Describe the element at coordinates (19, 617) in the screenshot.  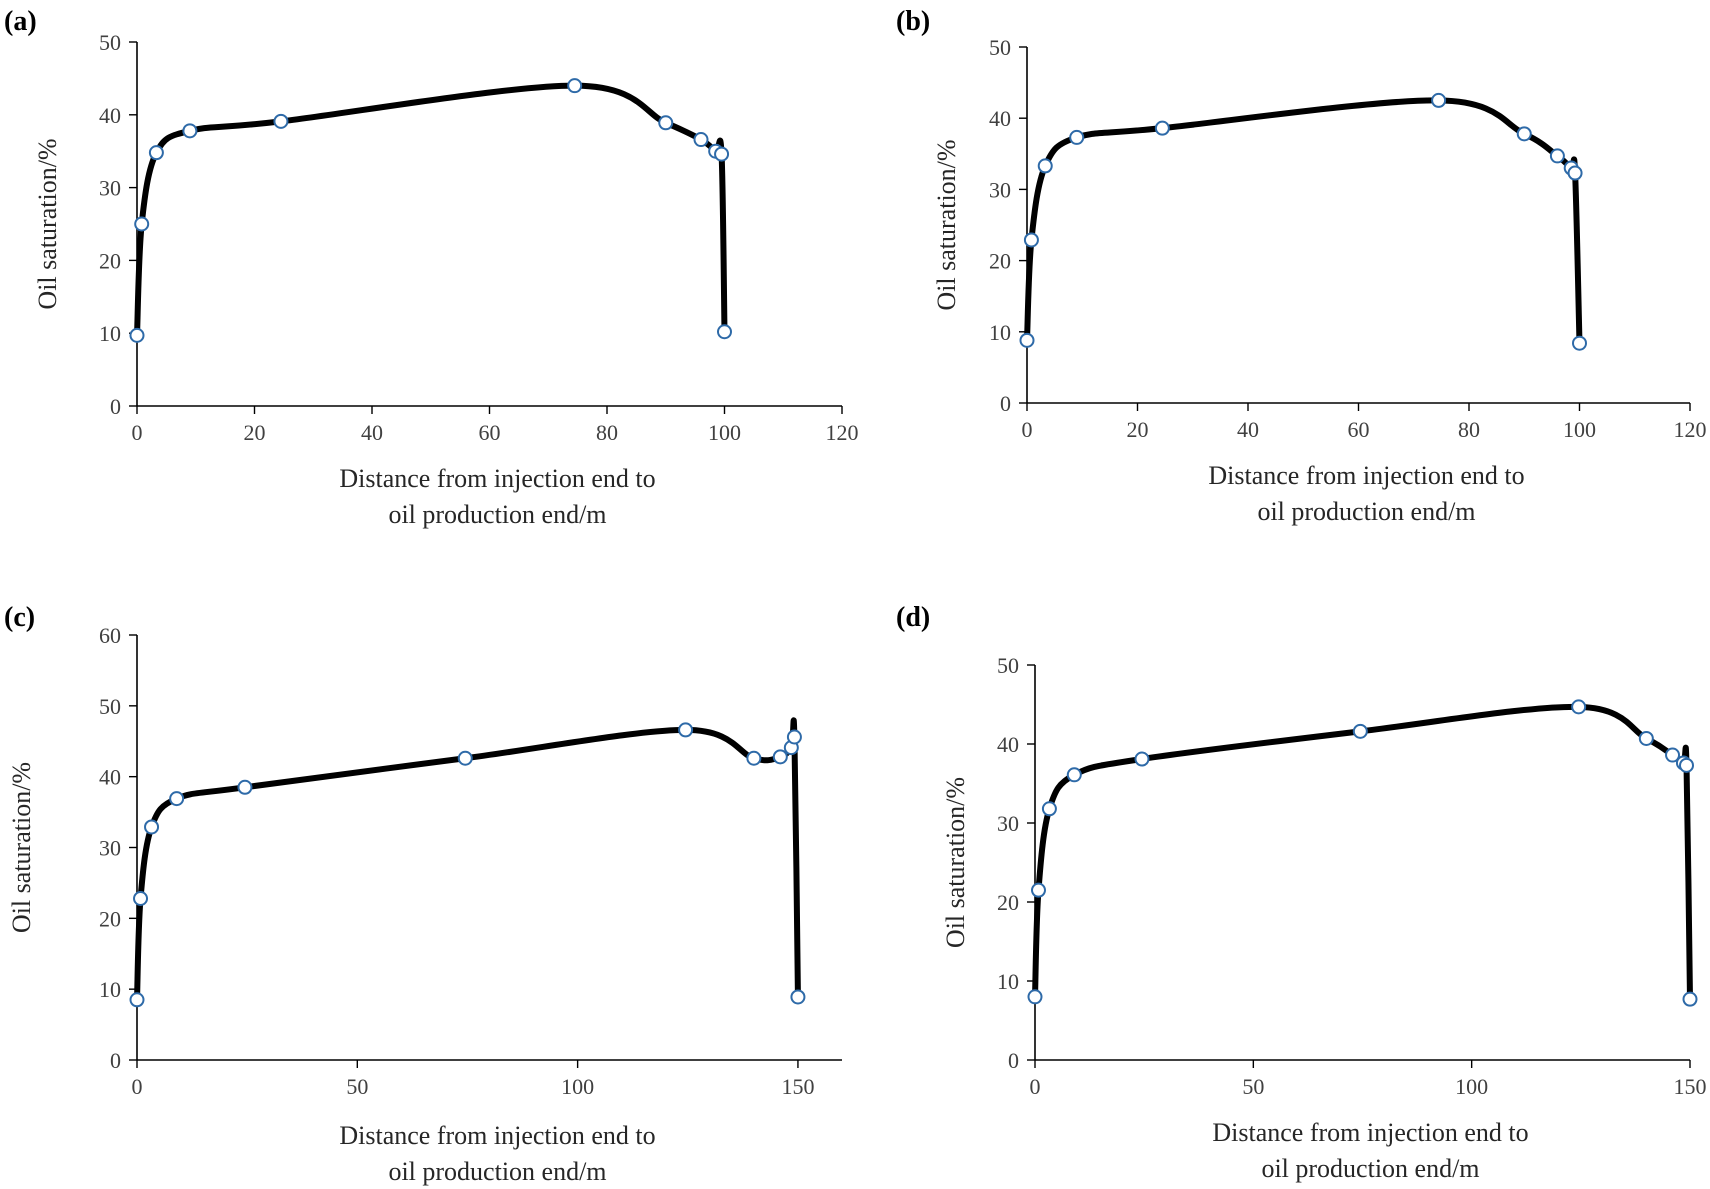
I see `panel-label: (c)` at that location.